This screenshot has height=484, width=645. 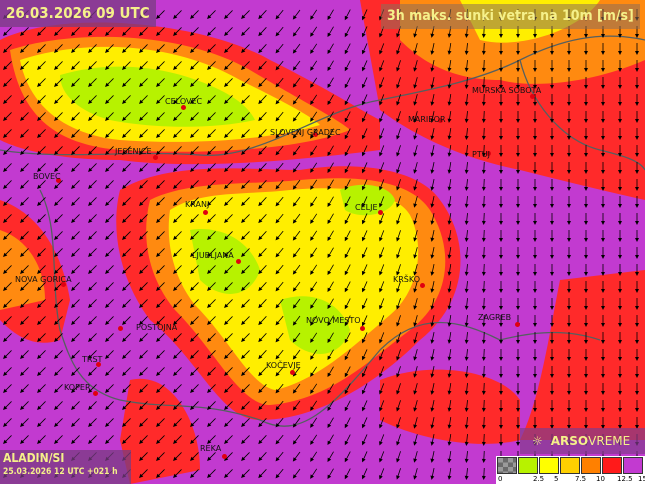 What do you see at coordinates (600, 479) in the screenshot?
I see `legend-tick: 10` at bounding box center [600, 479].